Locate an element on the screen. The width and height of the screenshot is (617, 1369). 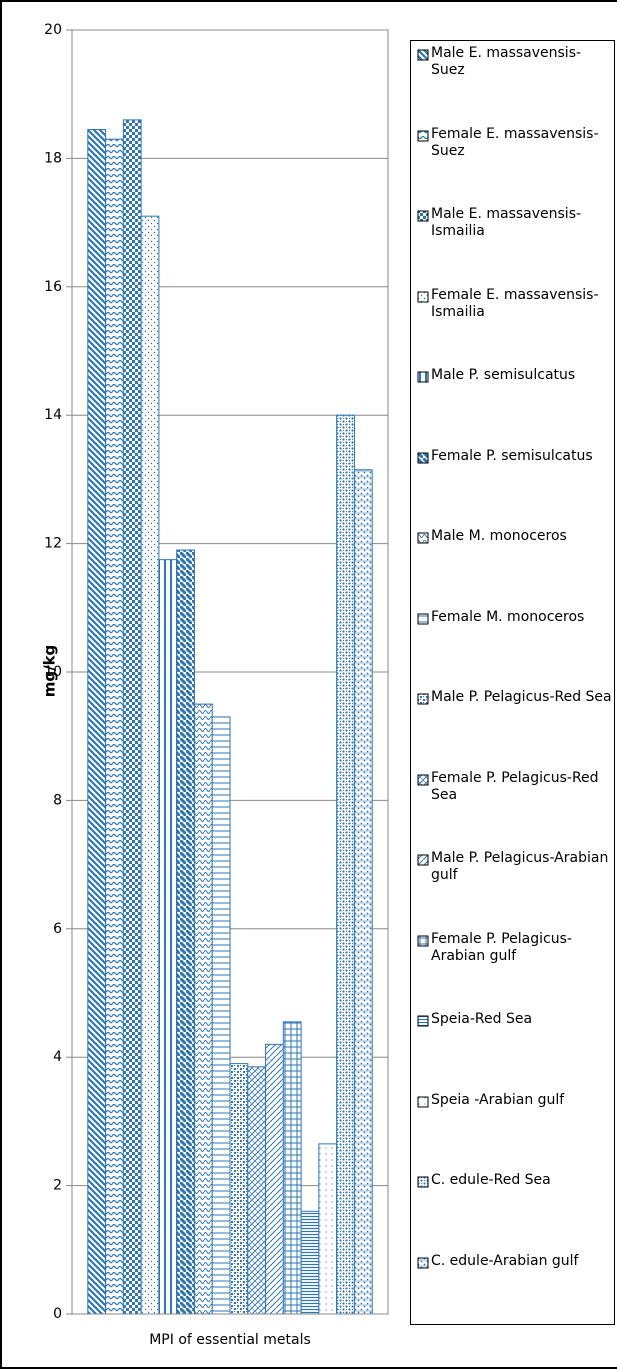
legend-label: Female P. Pelagicus-Red Sea is located at coordinates (515, 786).